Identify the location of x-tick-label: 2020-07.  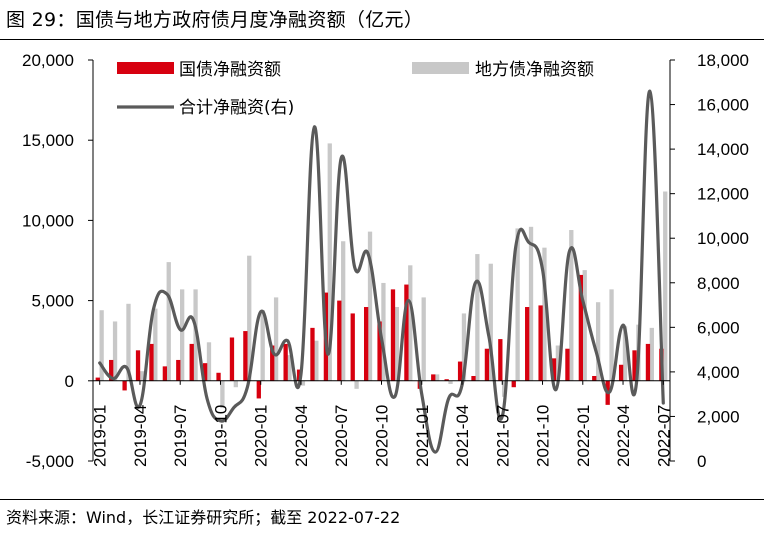
(341, 436).